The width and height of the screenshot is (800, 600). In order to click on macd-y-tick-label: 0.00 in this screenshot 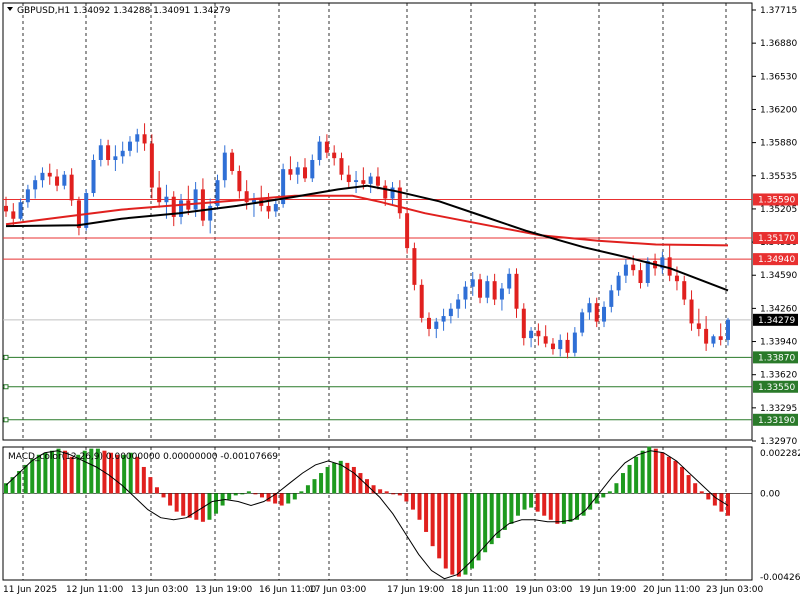, I will do `click(770, 494)`.